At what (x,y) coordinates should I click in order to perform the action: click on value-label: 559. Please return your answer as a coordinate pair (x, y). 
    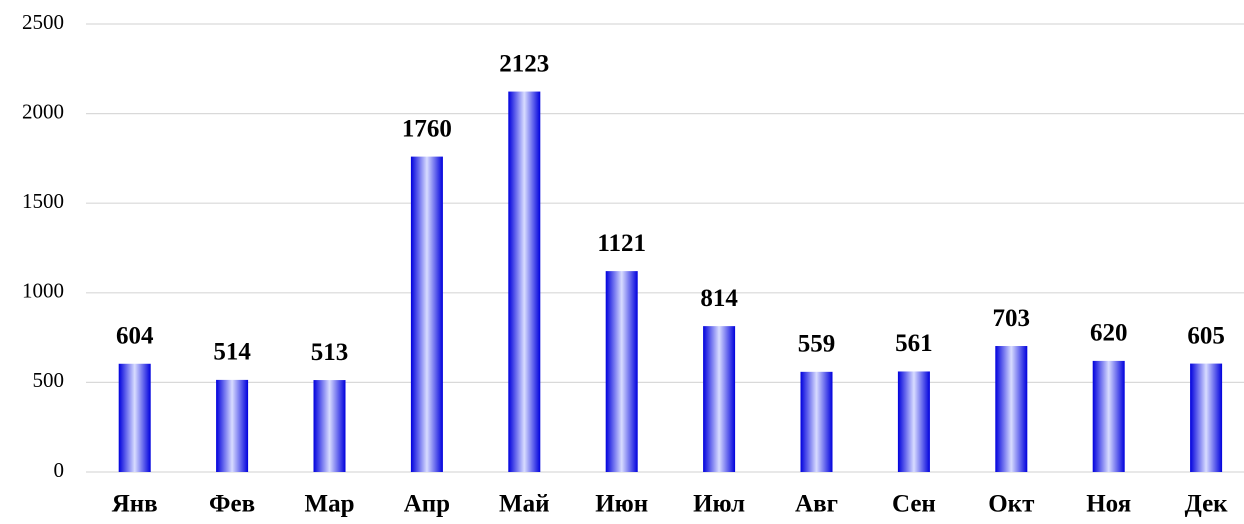
    Looking at the image, I should click on (817, 344).